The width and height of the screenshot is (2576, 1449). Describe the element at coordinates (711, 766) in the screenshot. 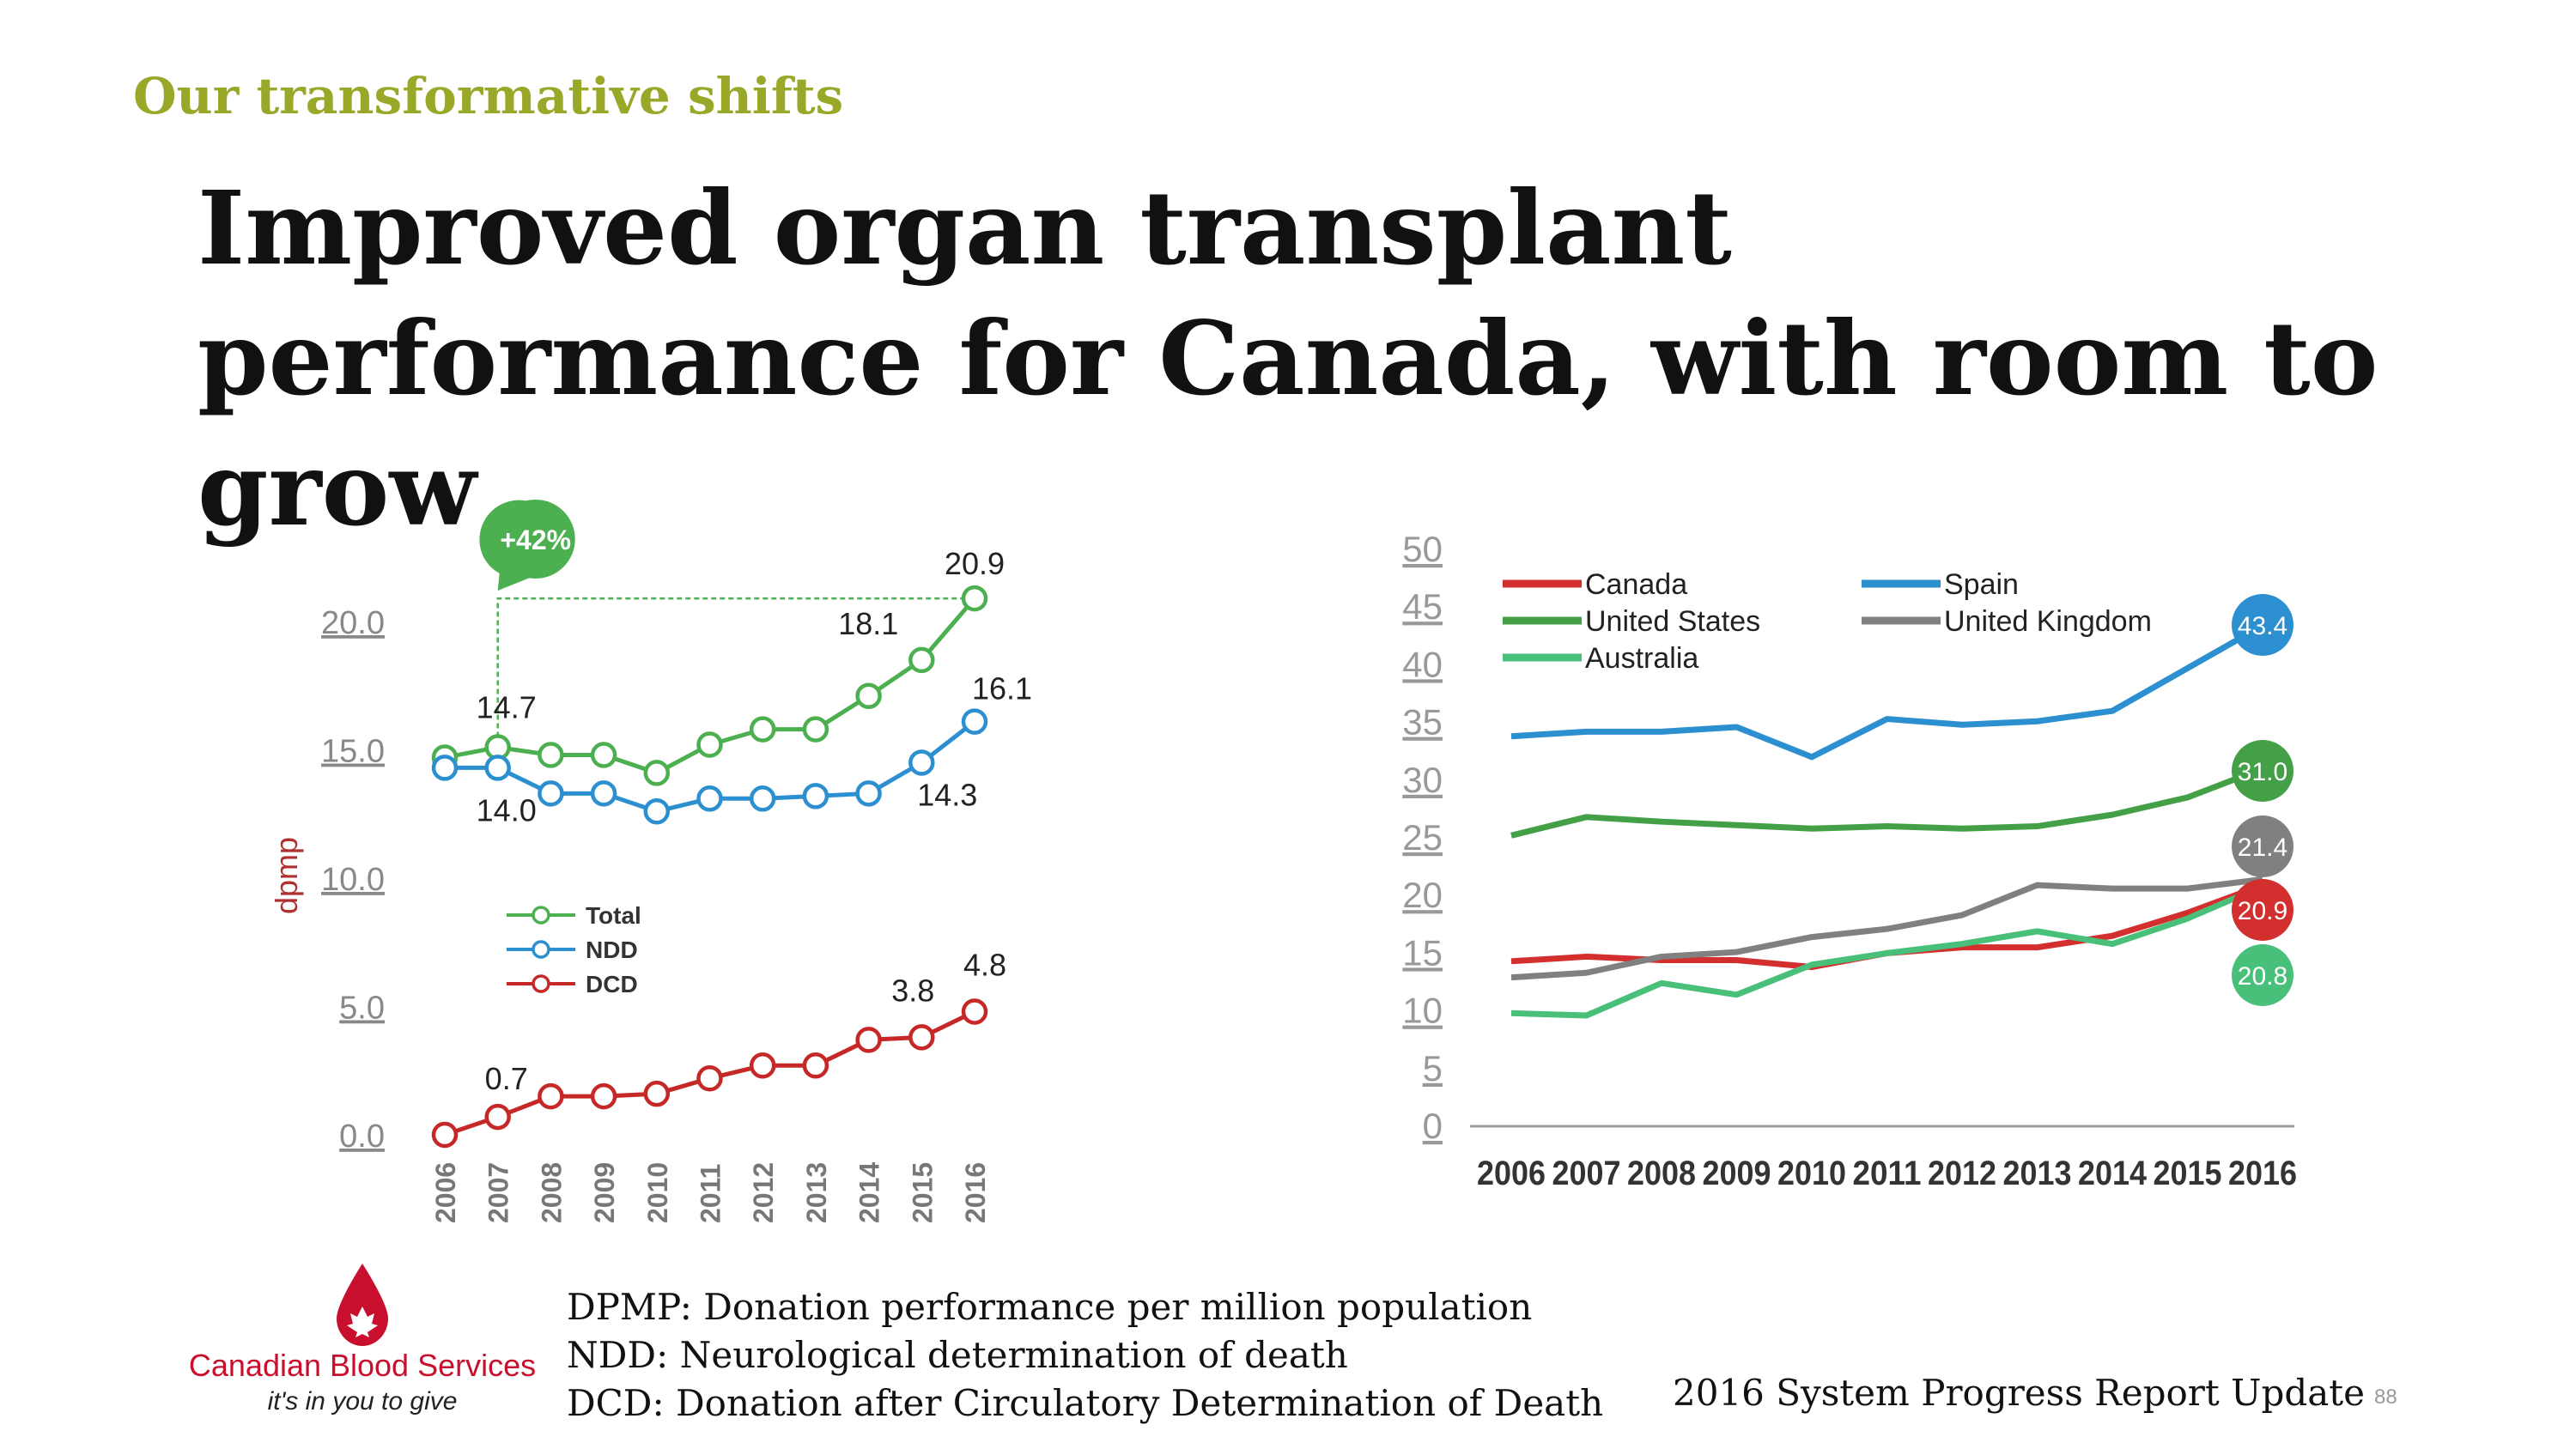

I see `series-line-ndd` at that location.